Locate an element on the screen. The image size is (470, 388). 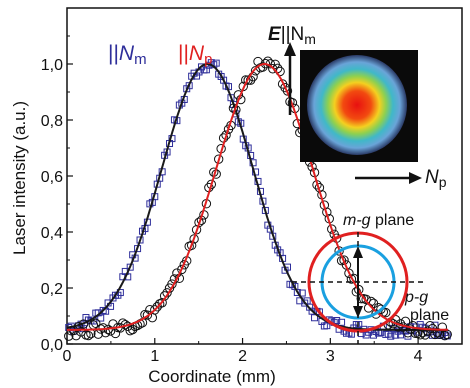
y-tick-label: 0,6 is located at coordinates (52, 177).